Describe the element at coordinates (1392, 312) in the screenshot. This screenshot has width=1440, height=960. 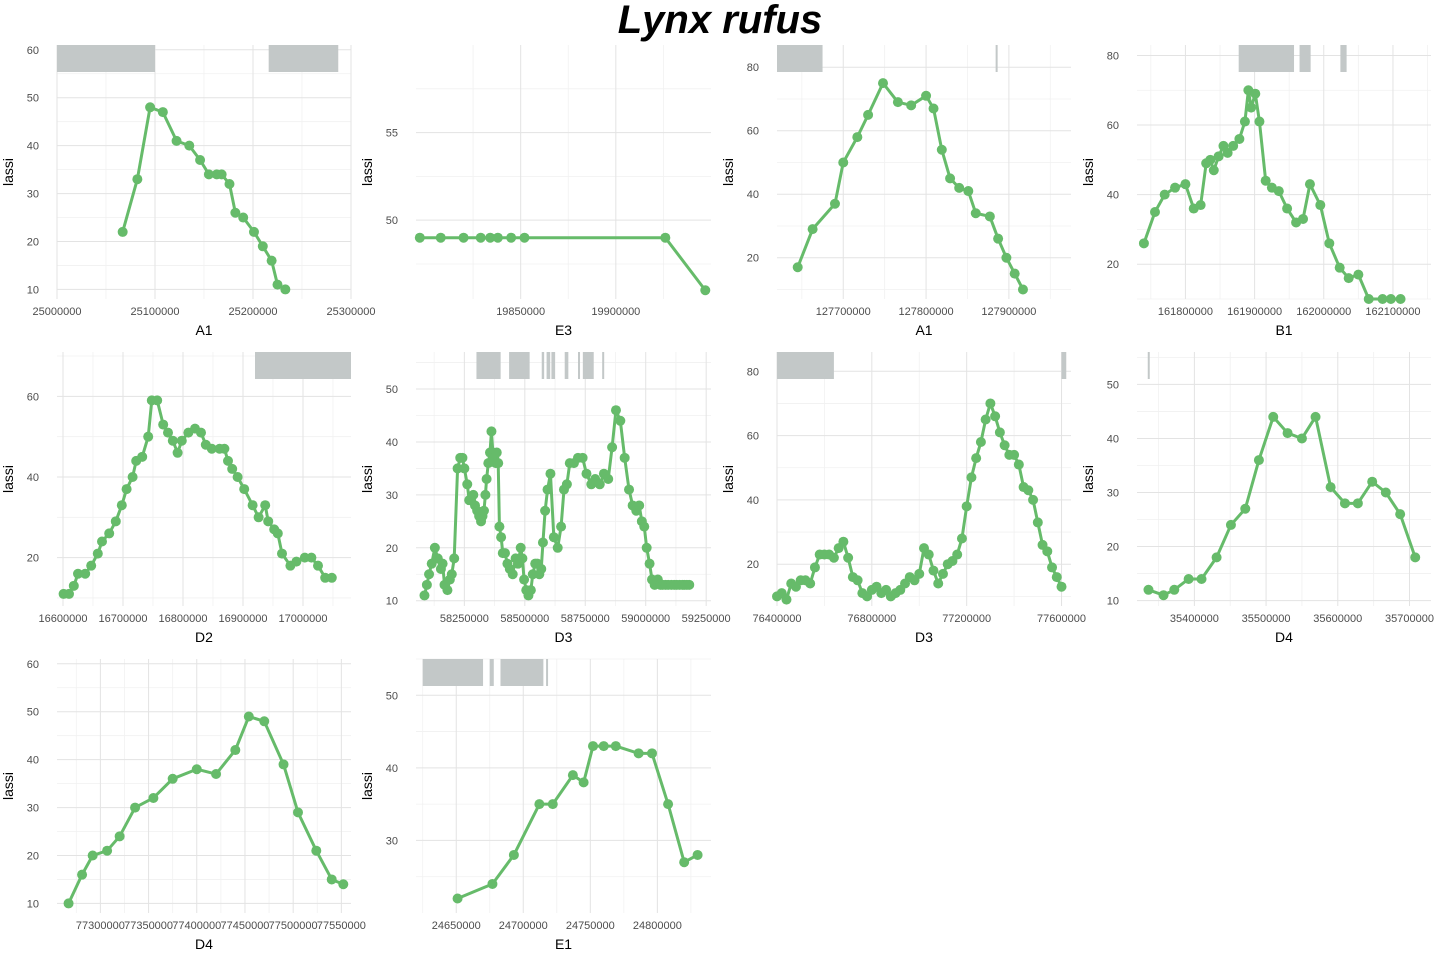
I see `x-tick-label: 162100000` at that location.